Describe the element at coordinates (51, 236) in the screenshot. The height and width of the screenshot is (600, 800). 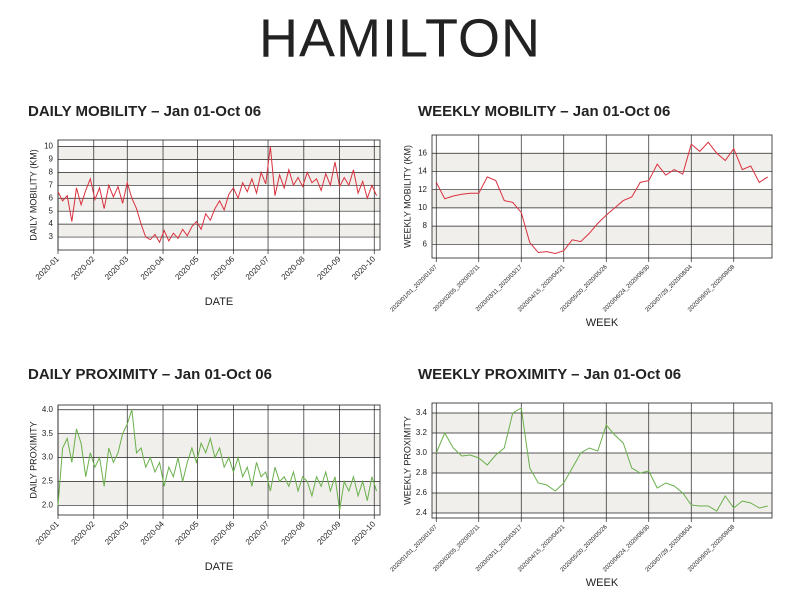
I see `y-tick-label: 3` at that location.